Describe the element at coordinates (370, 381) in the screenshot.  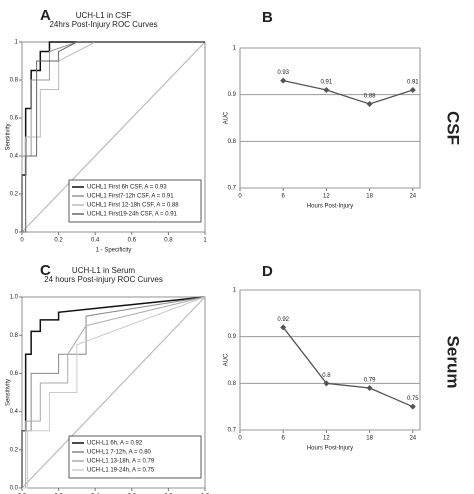
I see `value-label: 0.79` at that location.